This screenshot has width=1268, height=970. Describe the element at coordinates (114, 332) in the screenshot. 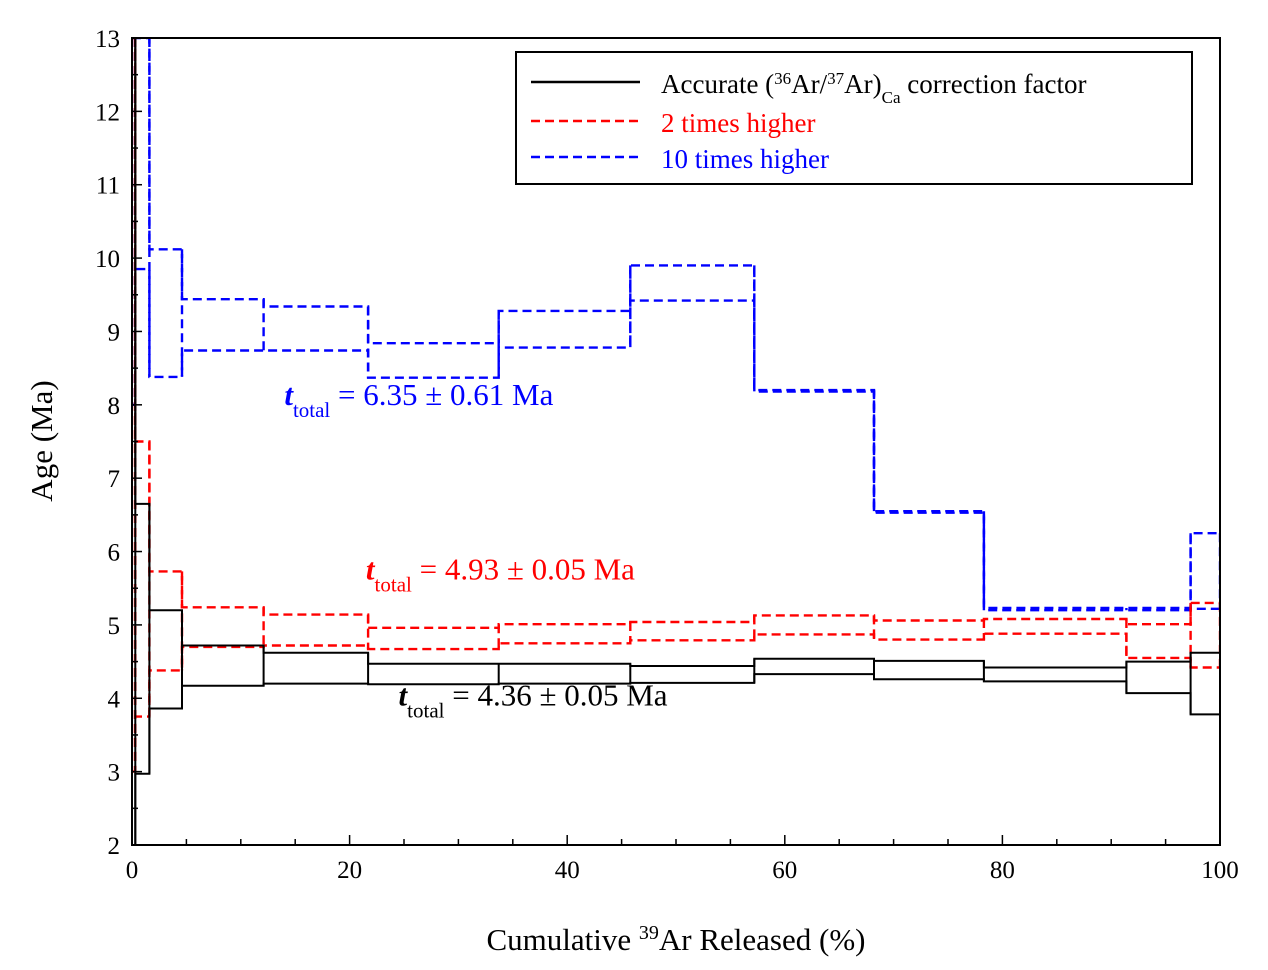

I see `y-tick-label: 9` at that location.